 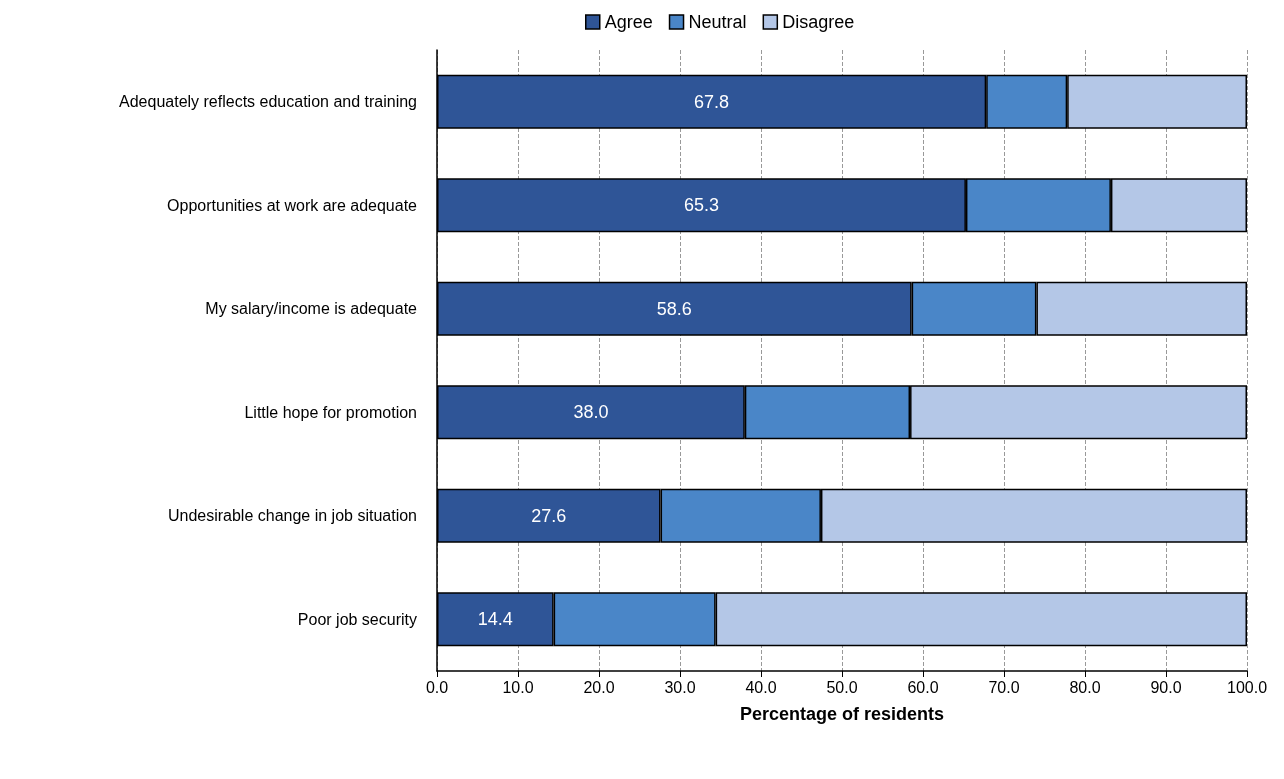 What do you see at coordinates (842, 687) in the screenshot?
I see `x-tick-label: 50.0` at bounding box center [842, 687].